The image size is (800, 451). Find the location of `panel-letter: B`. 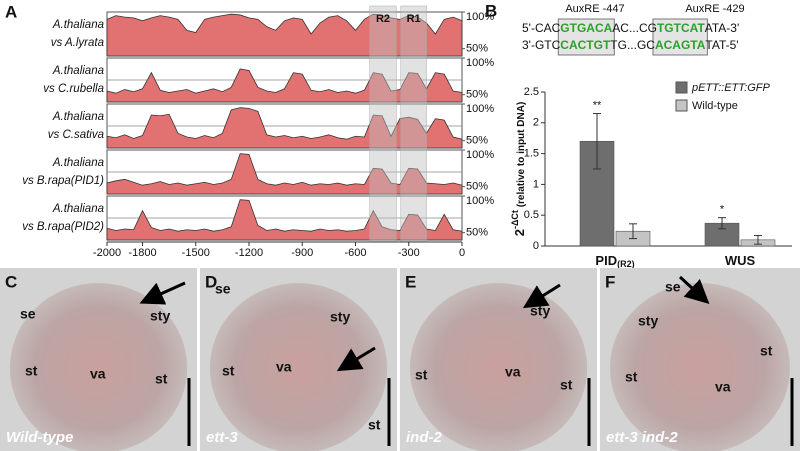

panel-letter: B is located at coordinates (491, 10).